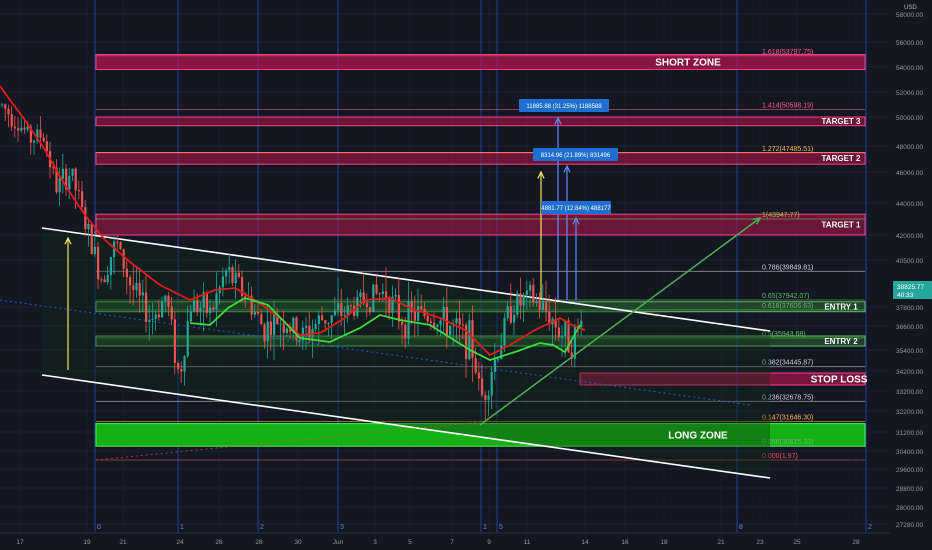  I want to click on measurement-label: 8314.96 (21.89%) 831496, so click(576, 156).